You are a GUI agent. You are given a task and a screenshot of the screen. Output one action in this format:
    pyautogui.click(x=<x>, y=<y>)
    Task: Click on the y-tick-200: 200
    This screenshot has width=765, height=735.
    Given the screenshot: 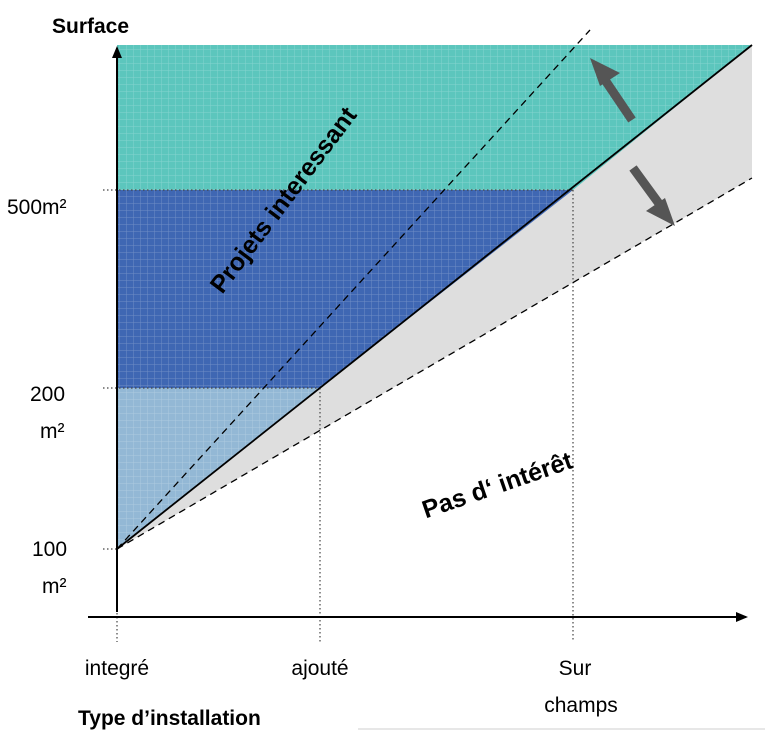 What is the action you would take?
    pyautogui.click(x=47, y=394)
    